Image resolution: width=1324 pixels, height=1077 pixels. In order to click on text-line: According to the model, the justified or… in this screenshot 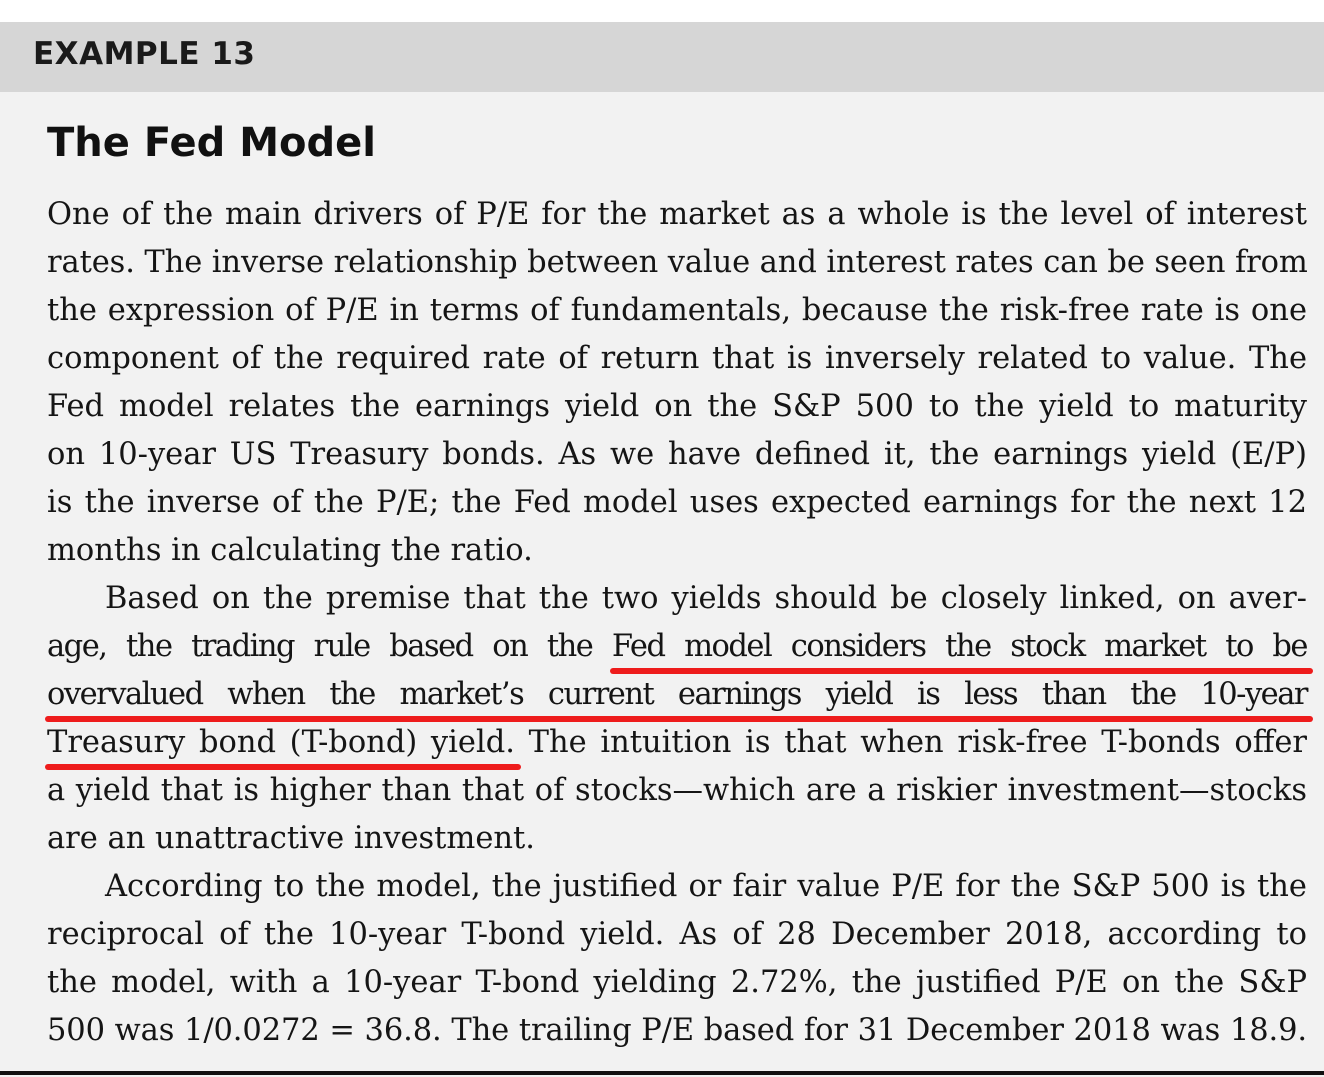, I will do `click(706, 886)`.